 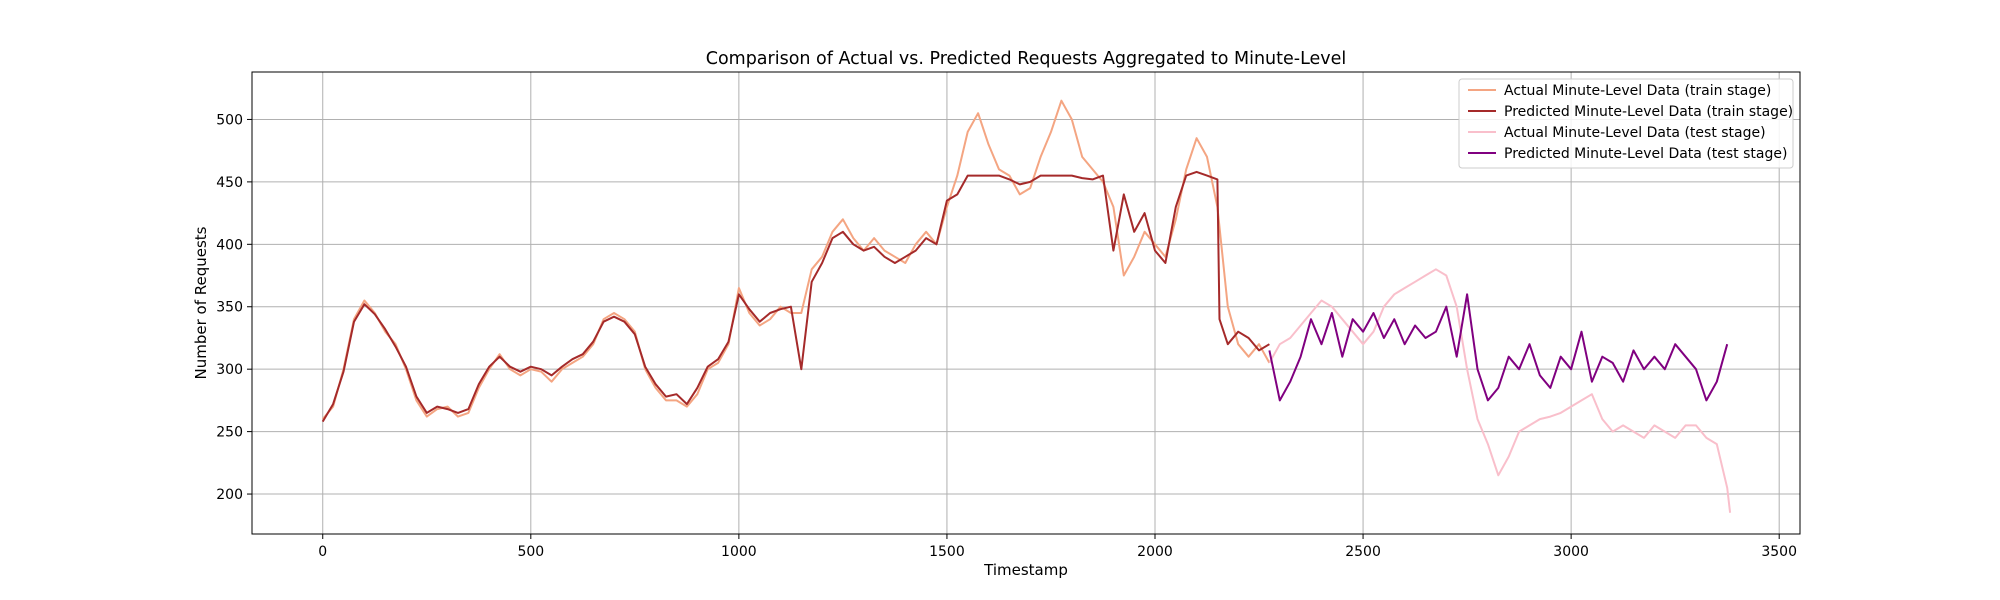 What do you see at coordinates (1025, 570) in the screenshot?
I see `x-axis-label: Timestamp` at bounding box center [1025, 570].